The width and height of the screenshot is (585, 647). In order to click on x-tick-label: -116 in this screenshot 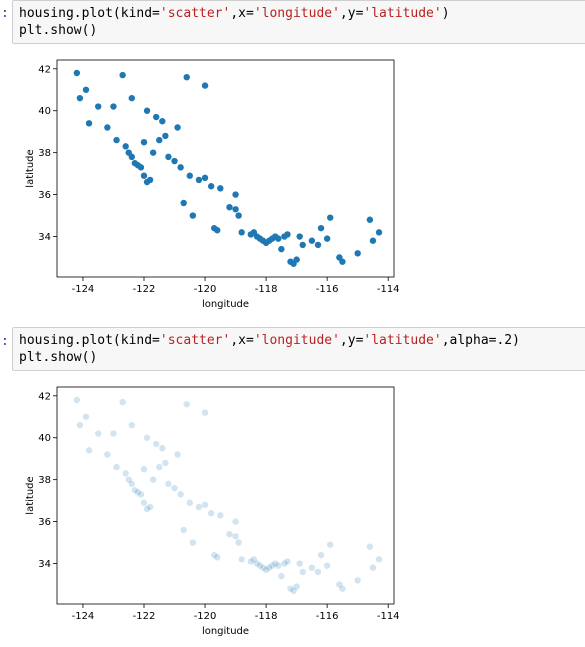, I will do `click(327, 289)`.